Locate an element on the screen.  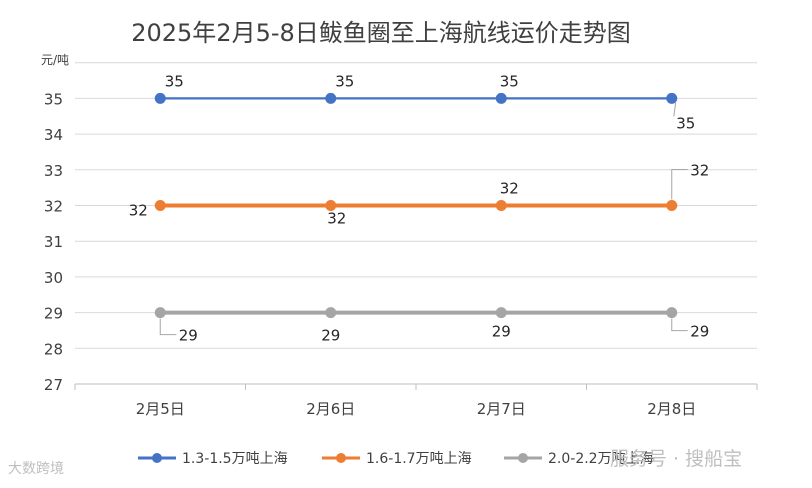
y-tick-label: 28 is located at coordinates (53, 349).